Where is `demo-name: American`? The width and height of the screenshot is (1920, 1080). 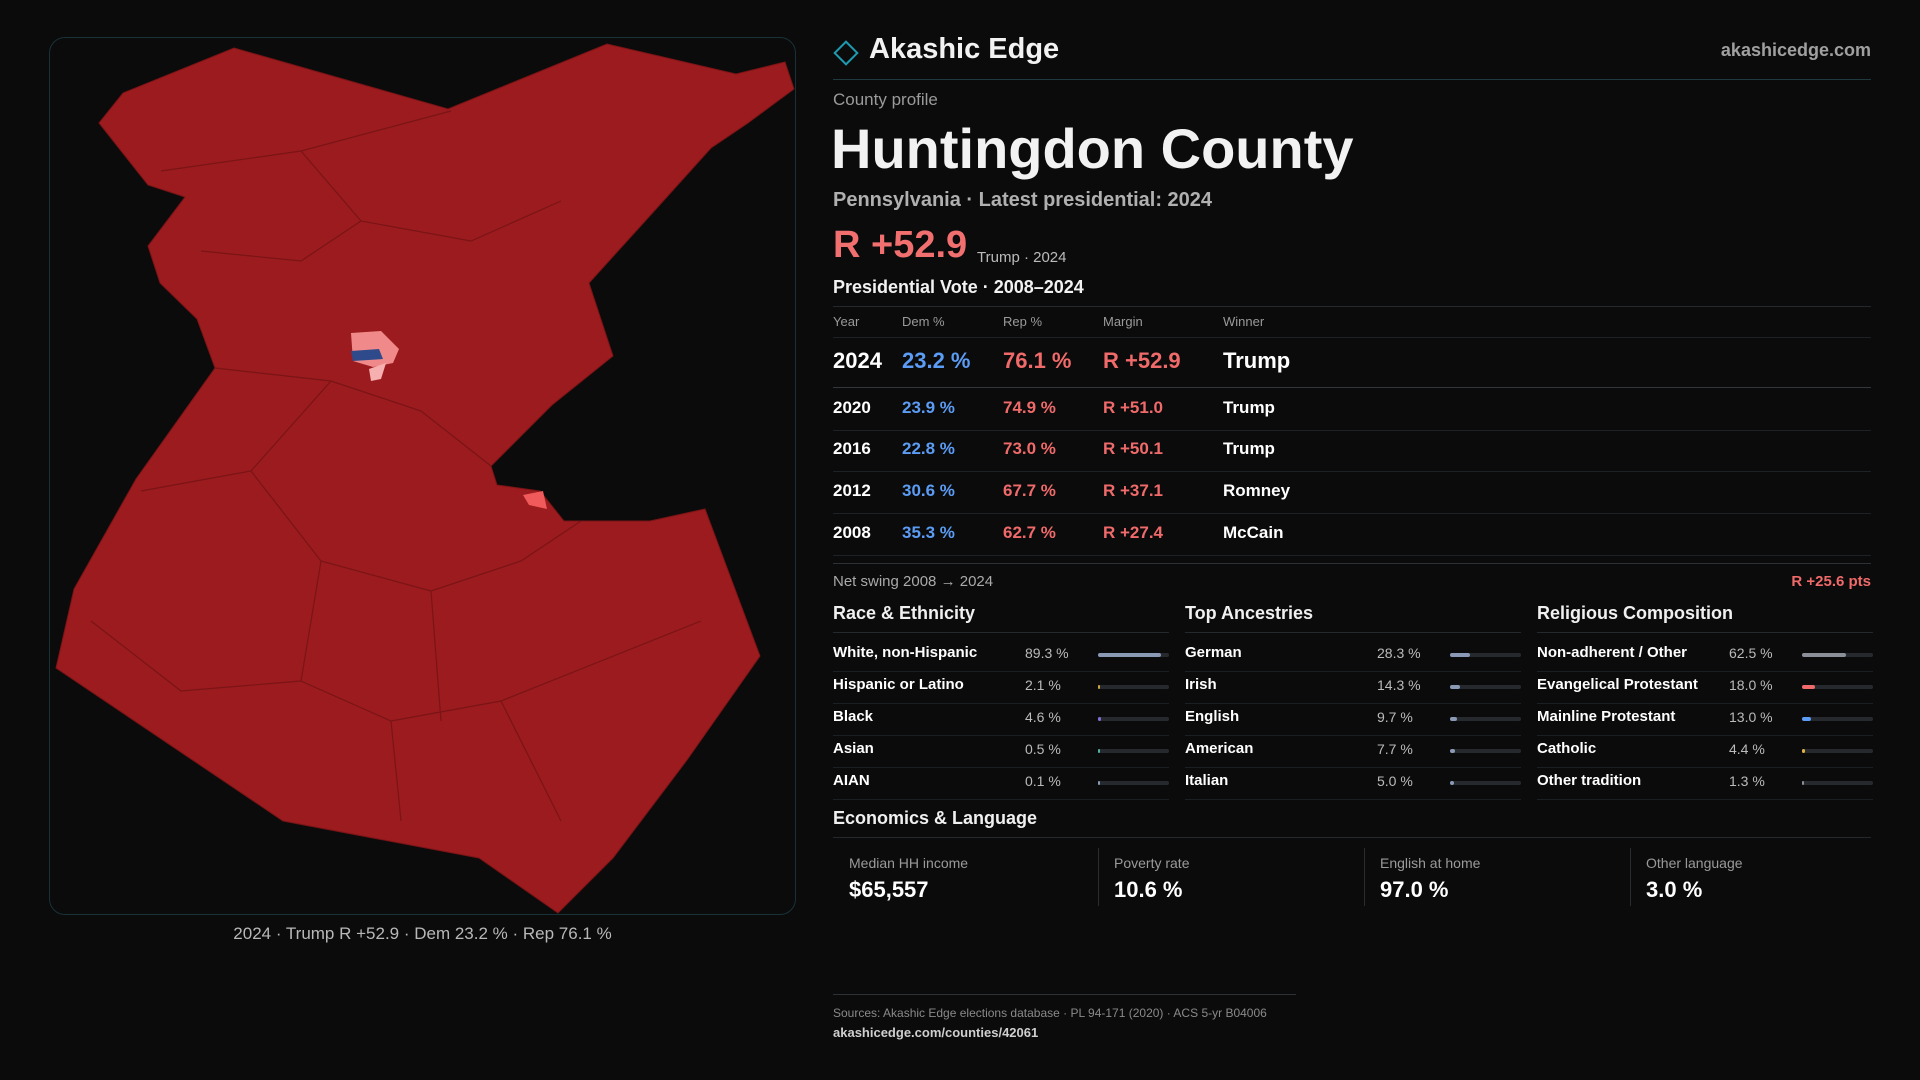 demo-name: American is located at coordinates (1219, 748).